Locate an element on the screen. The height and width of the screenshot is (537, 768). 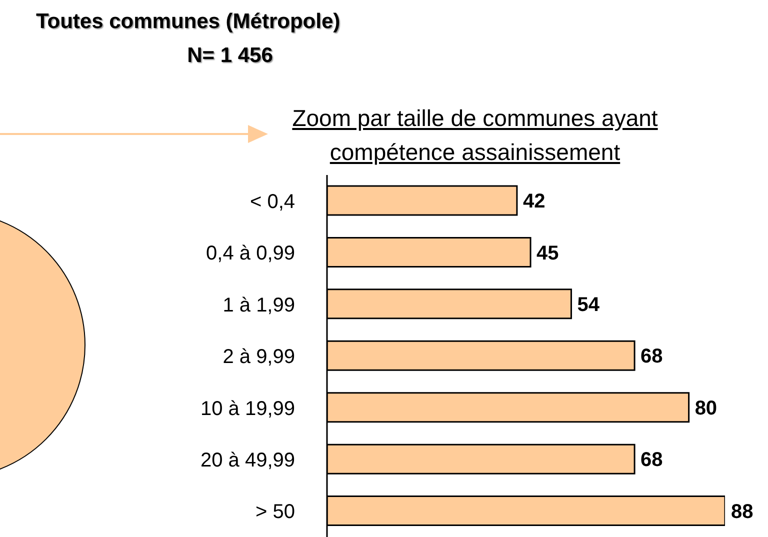
text: Zoom par taille de communes ayant compétence assainissement is located at coordinates (475, 135).